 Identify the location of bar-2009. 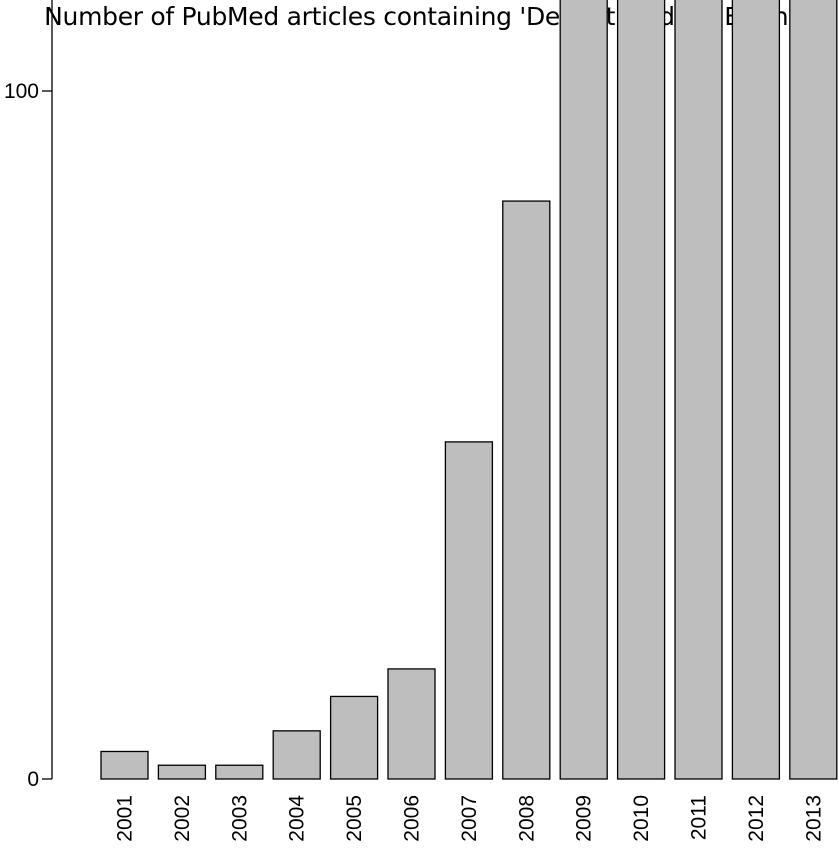
(583, 390).